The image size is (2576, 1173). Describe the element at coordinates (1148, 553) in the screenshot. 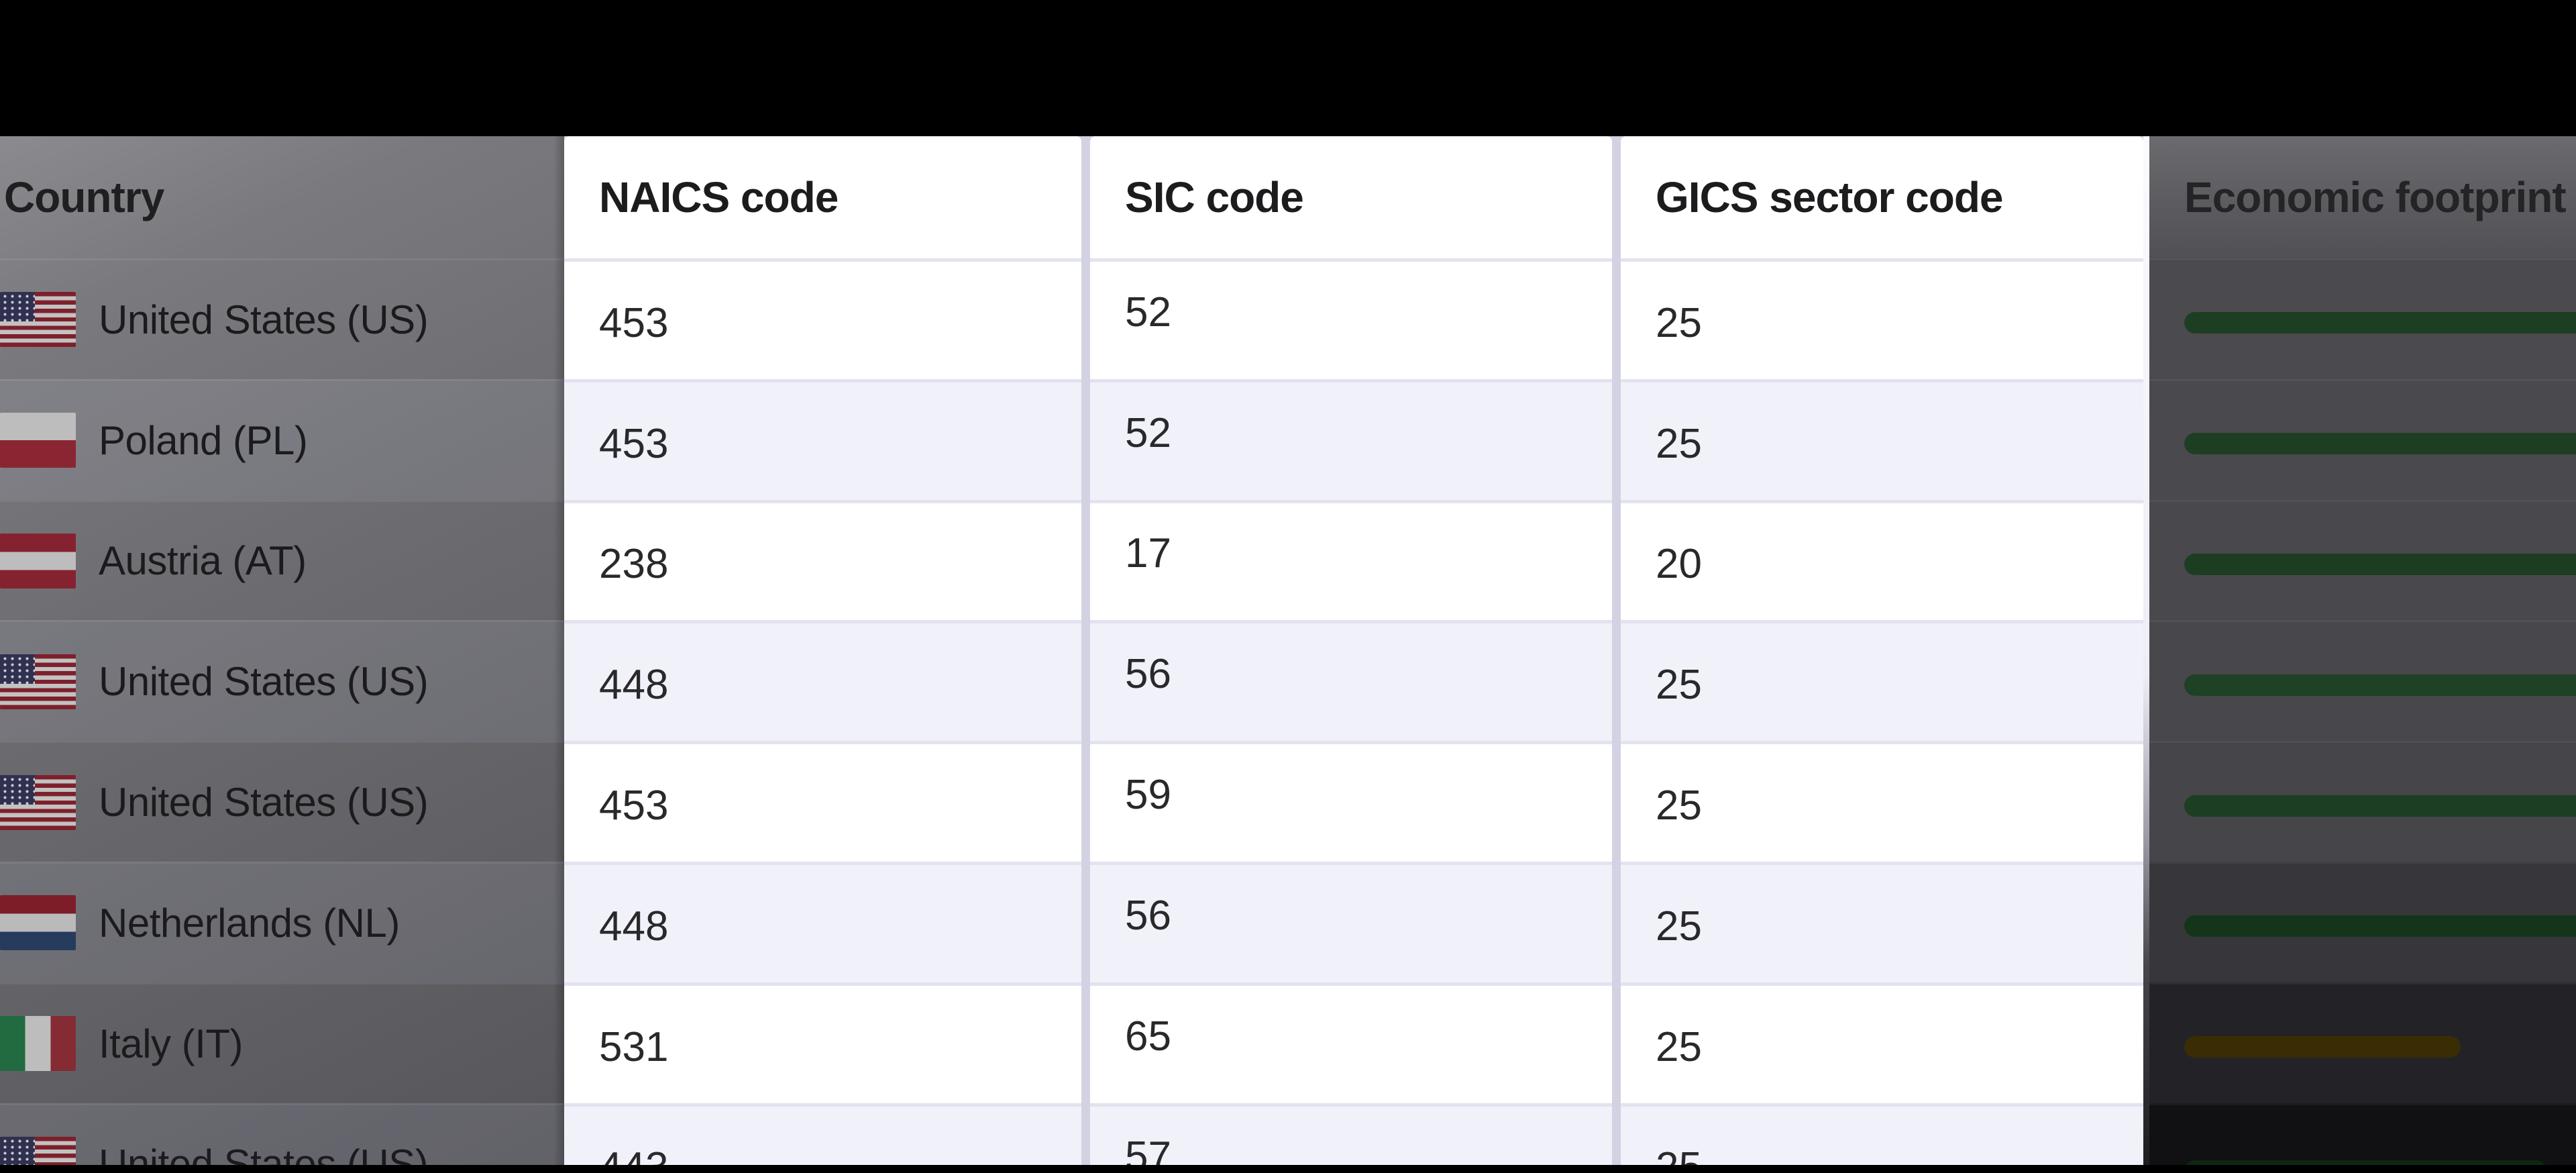

I see `sic-value: 17` at that location.